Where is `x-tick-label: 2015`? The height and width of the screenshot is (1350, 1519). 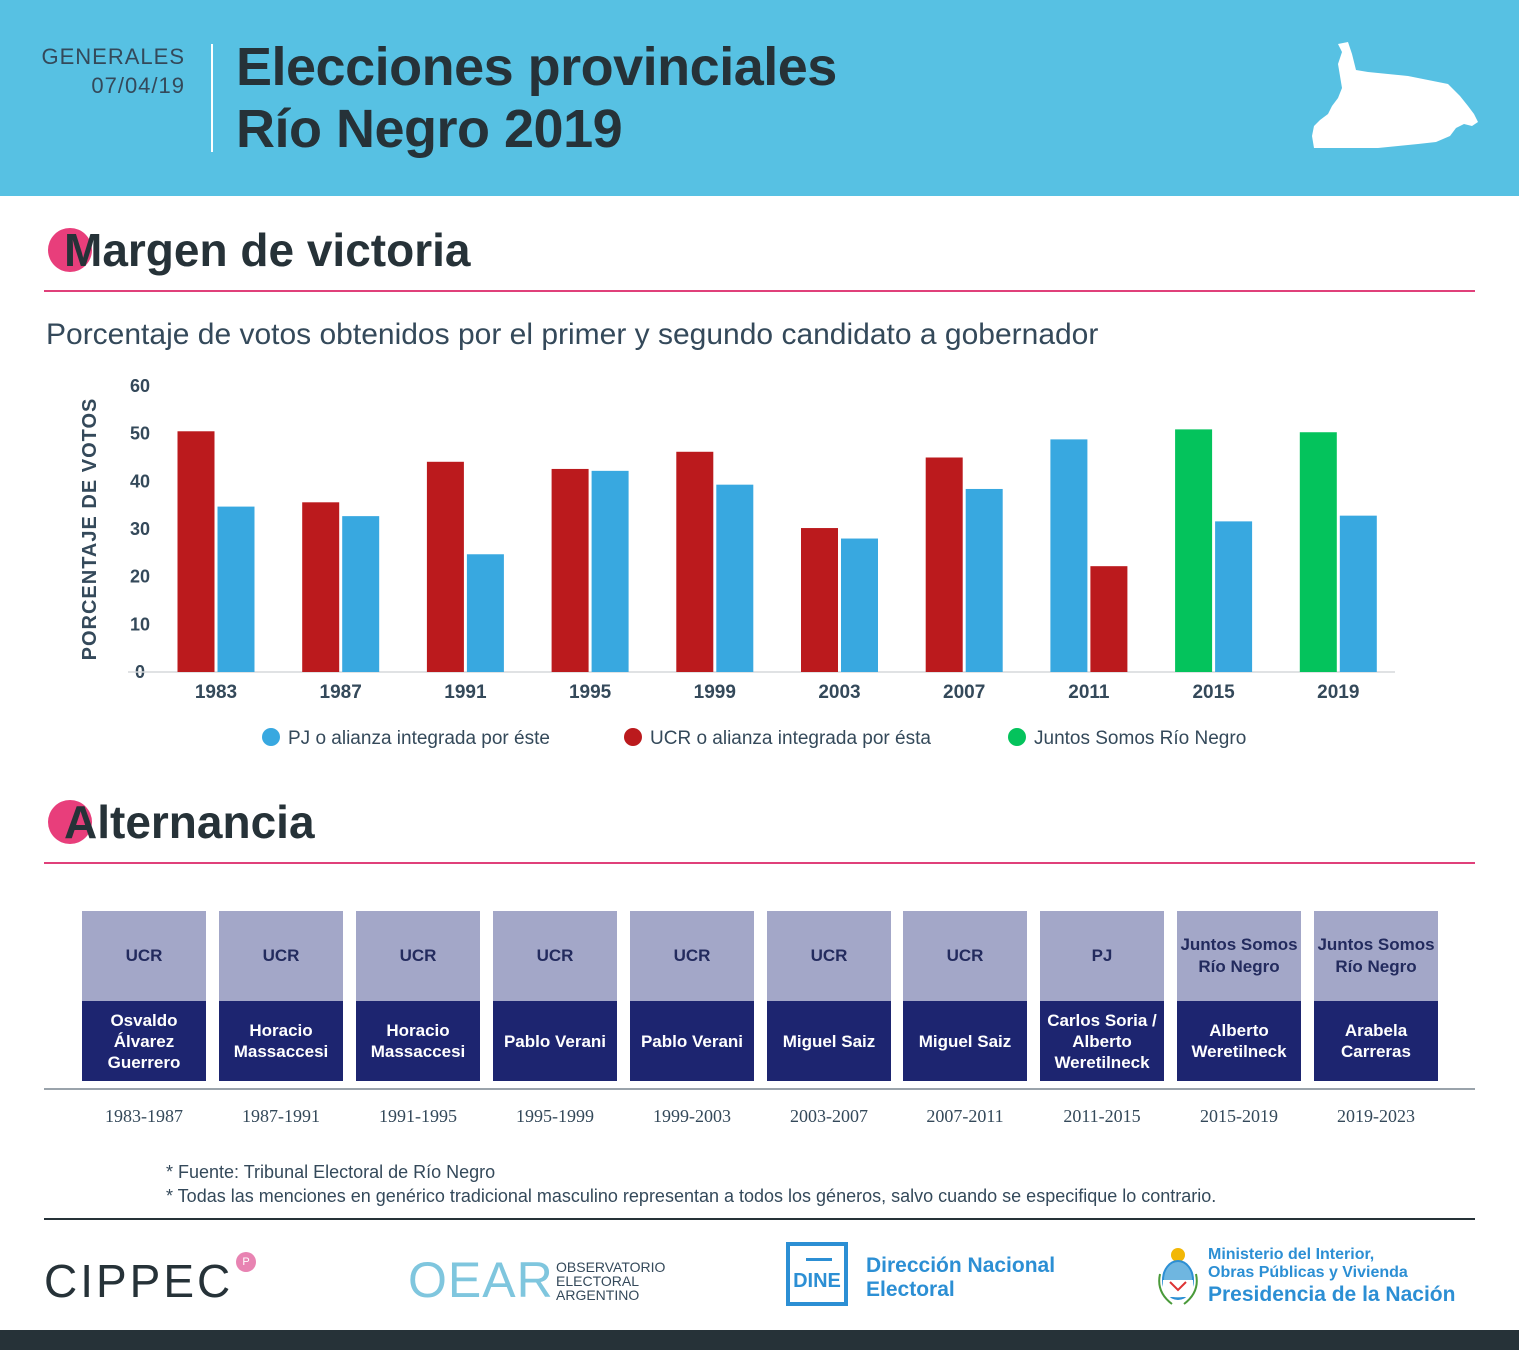 x-tick-label: 2015 is located at coordinates (1213, 692).